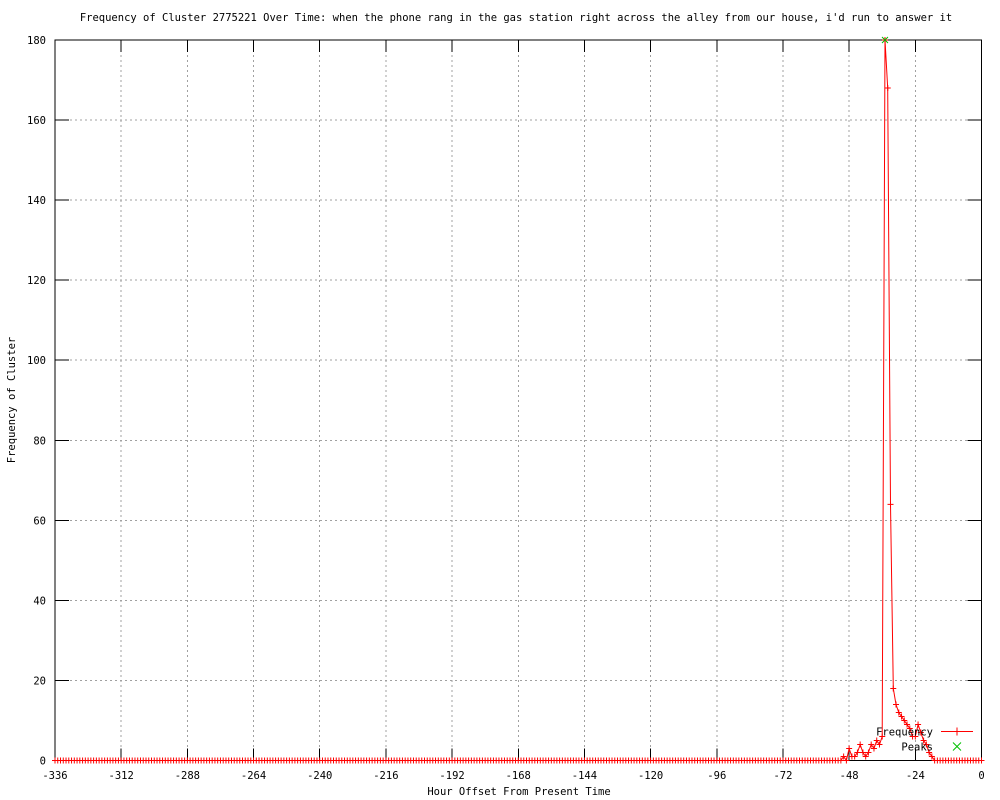 The height and width of the screenshot is (800, 1000). Describe the element at coordinates (39, 521) in the screenshot. I see `y-tick-label: 60` at that location.